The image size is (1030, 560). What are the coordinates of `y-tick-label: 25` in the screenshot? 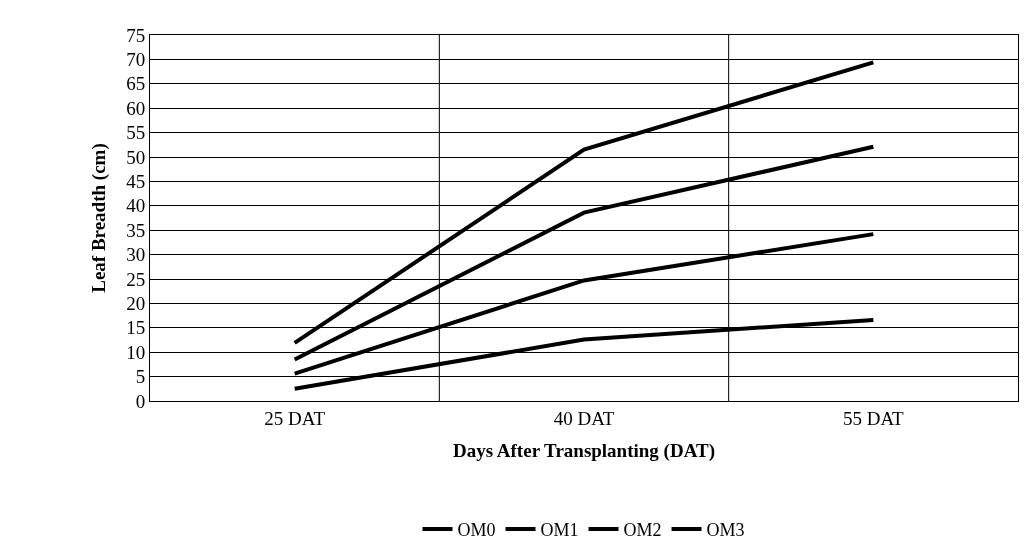 It's located at (136, 279).